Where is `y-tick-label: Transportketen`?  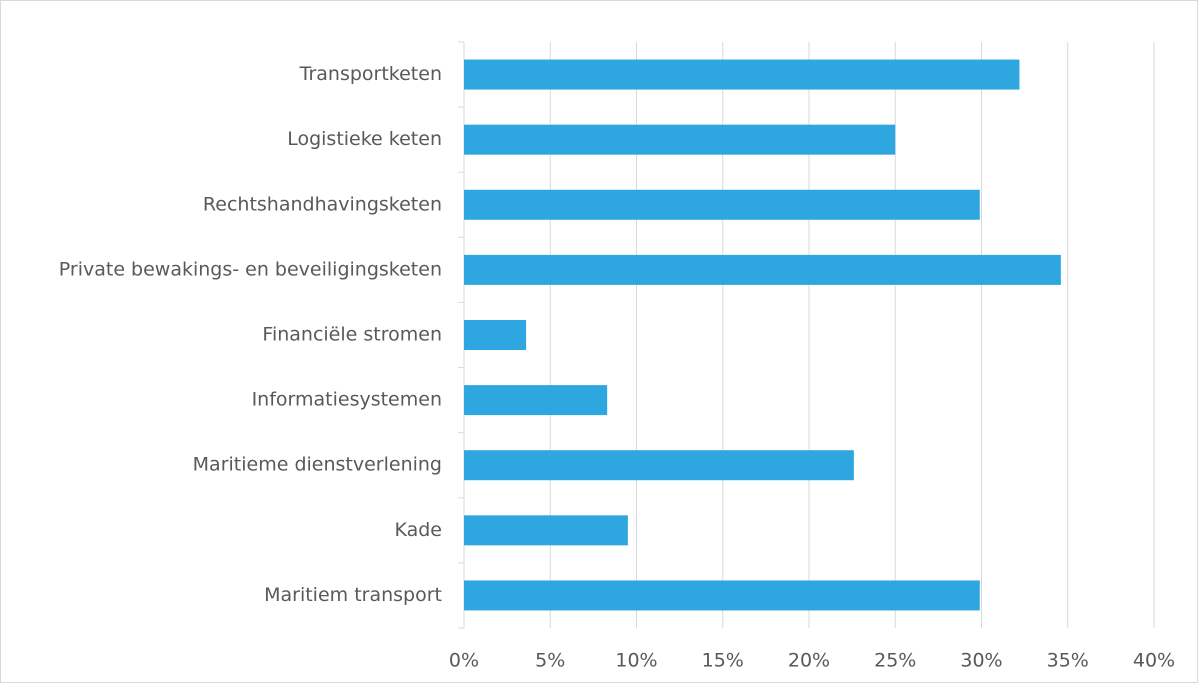
y-tick-label: Transportketen is located at coordinates (370, 74).